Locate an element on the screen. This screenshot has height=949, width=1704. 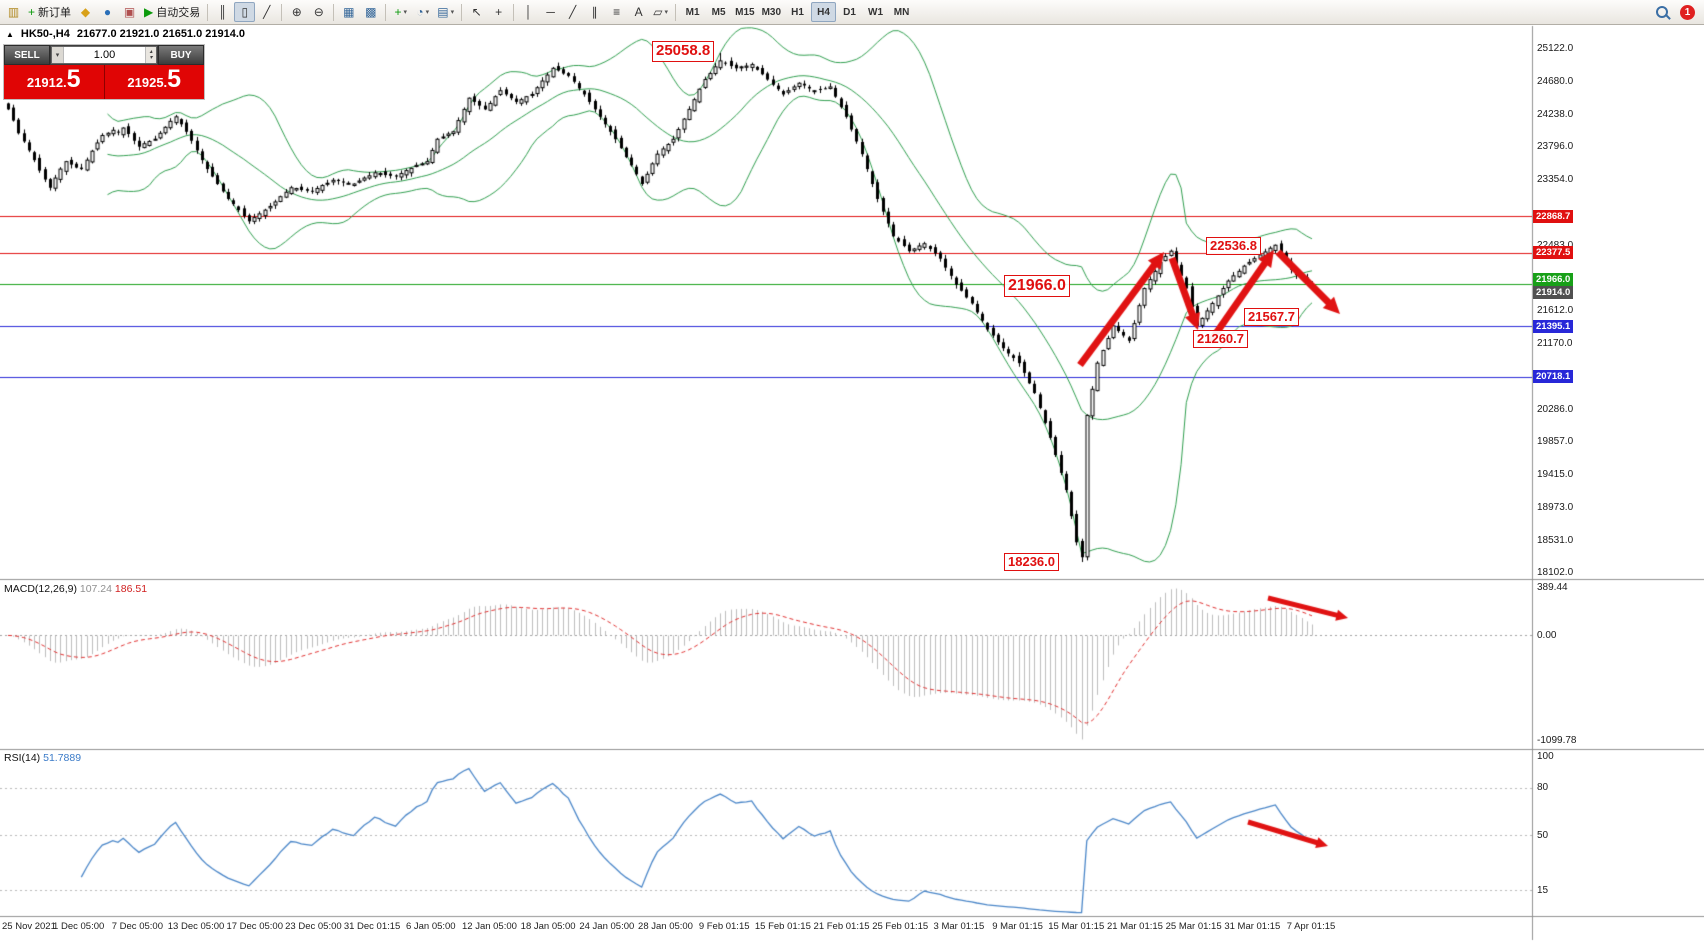
zoom-in-button: ⊕ is located at coordinates (296, 12).